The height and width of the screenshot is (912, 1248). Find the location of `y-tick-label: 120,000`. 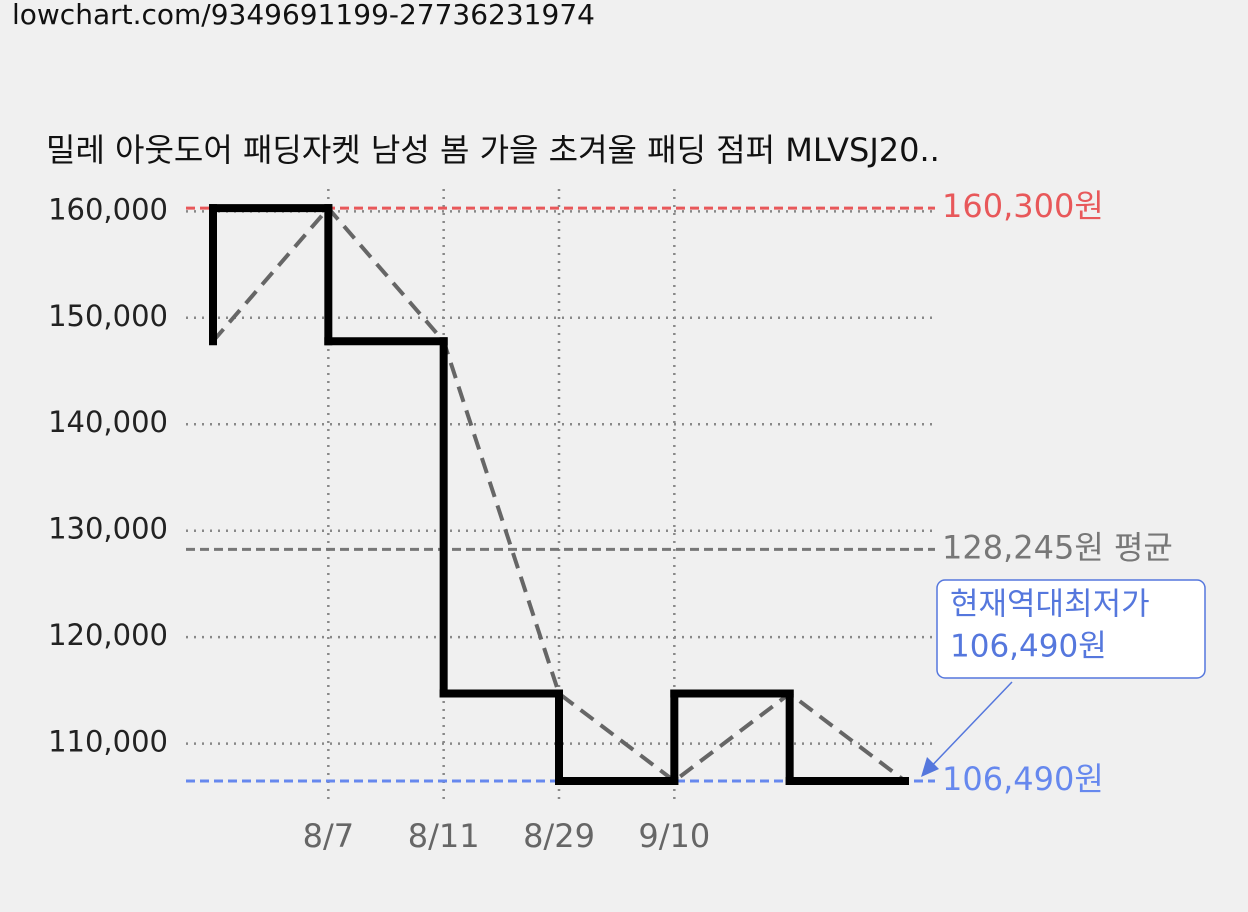

y-tick-label: 120,000 is located at coordinates (108, 635).